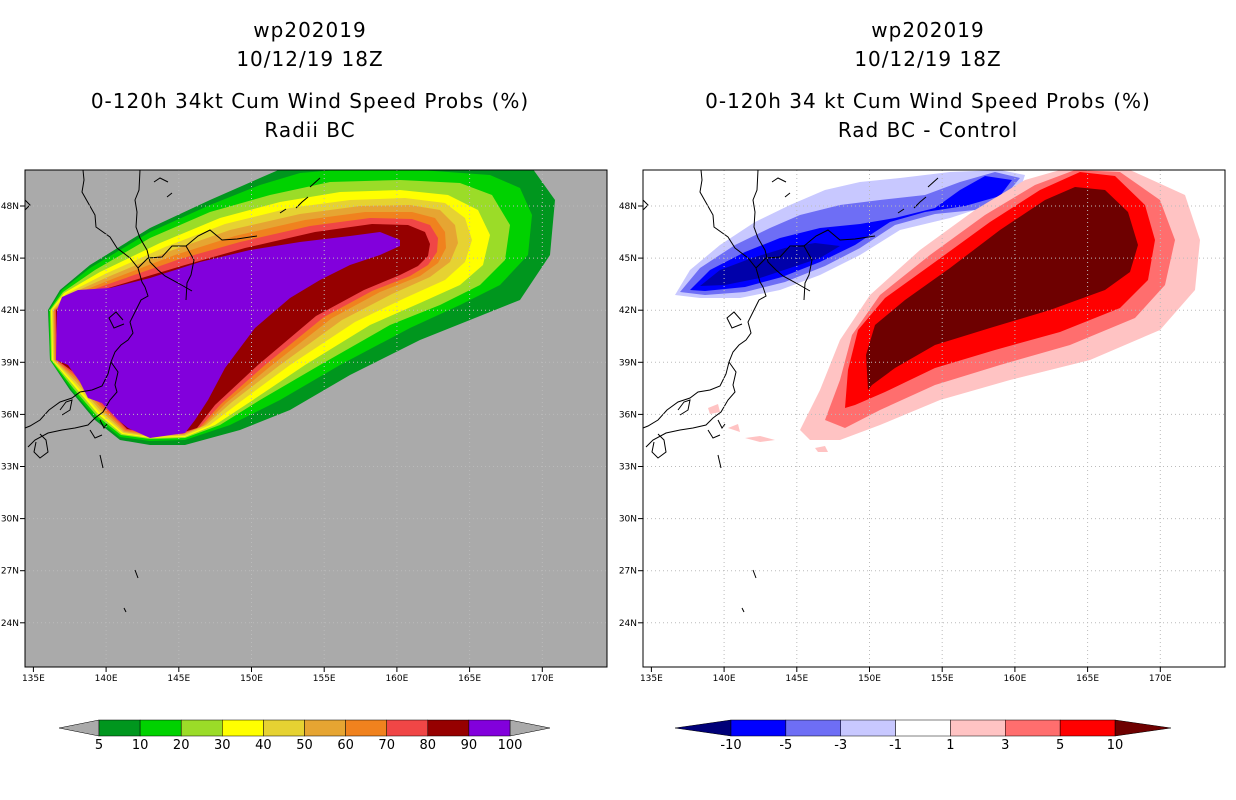 Image resolution: width=1236 pixels, height=800 pixels. What do you see at coordinates (310, 101) in the screenshot?
I see `product-name: 0-120h 34kt Cum Wind Speed Probs (%)` at bounding box center [310, 101].